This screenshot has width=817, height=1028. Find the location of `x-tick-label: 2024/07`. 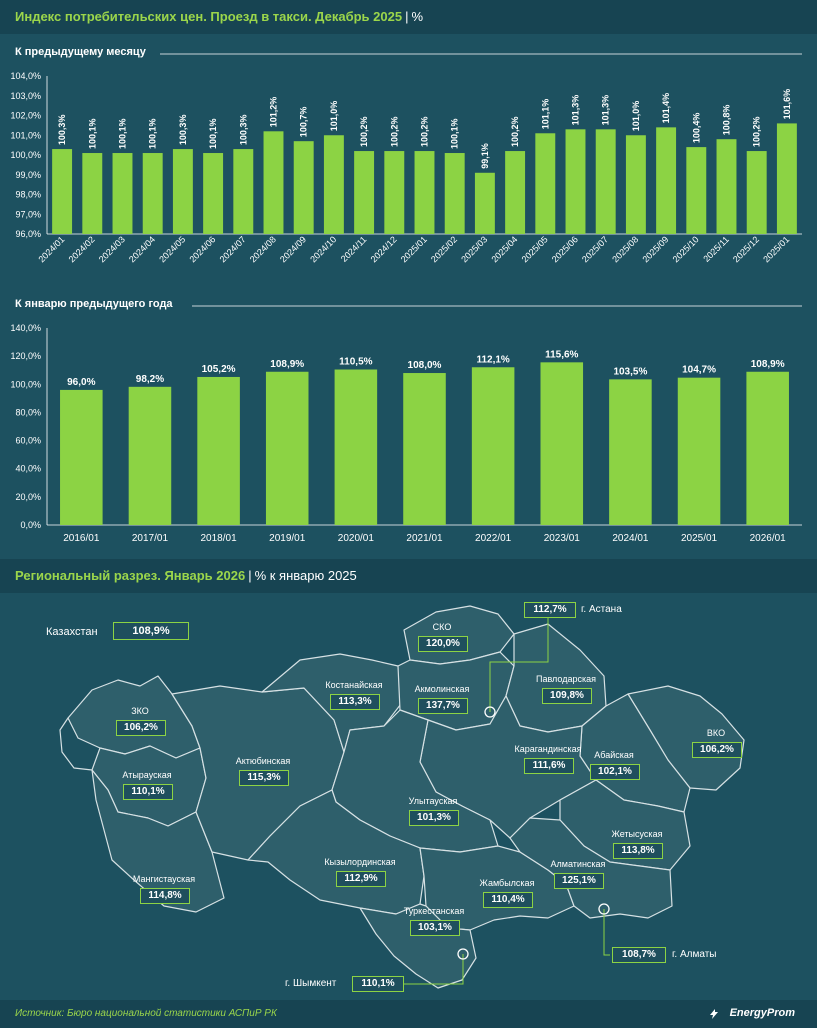

x-tick-label: 2024/07 is located at coordinates (233, 249).